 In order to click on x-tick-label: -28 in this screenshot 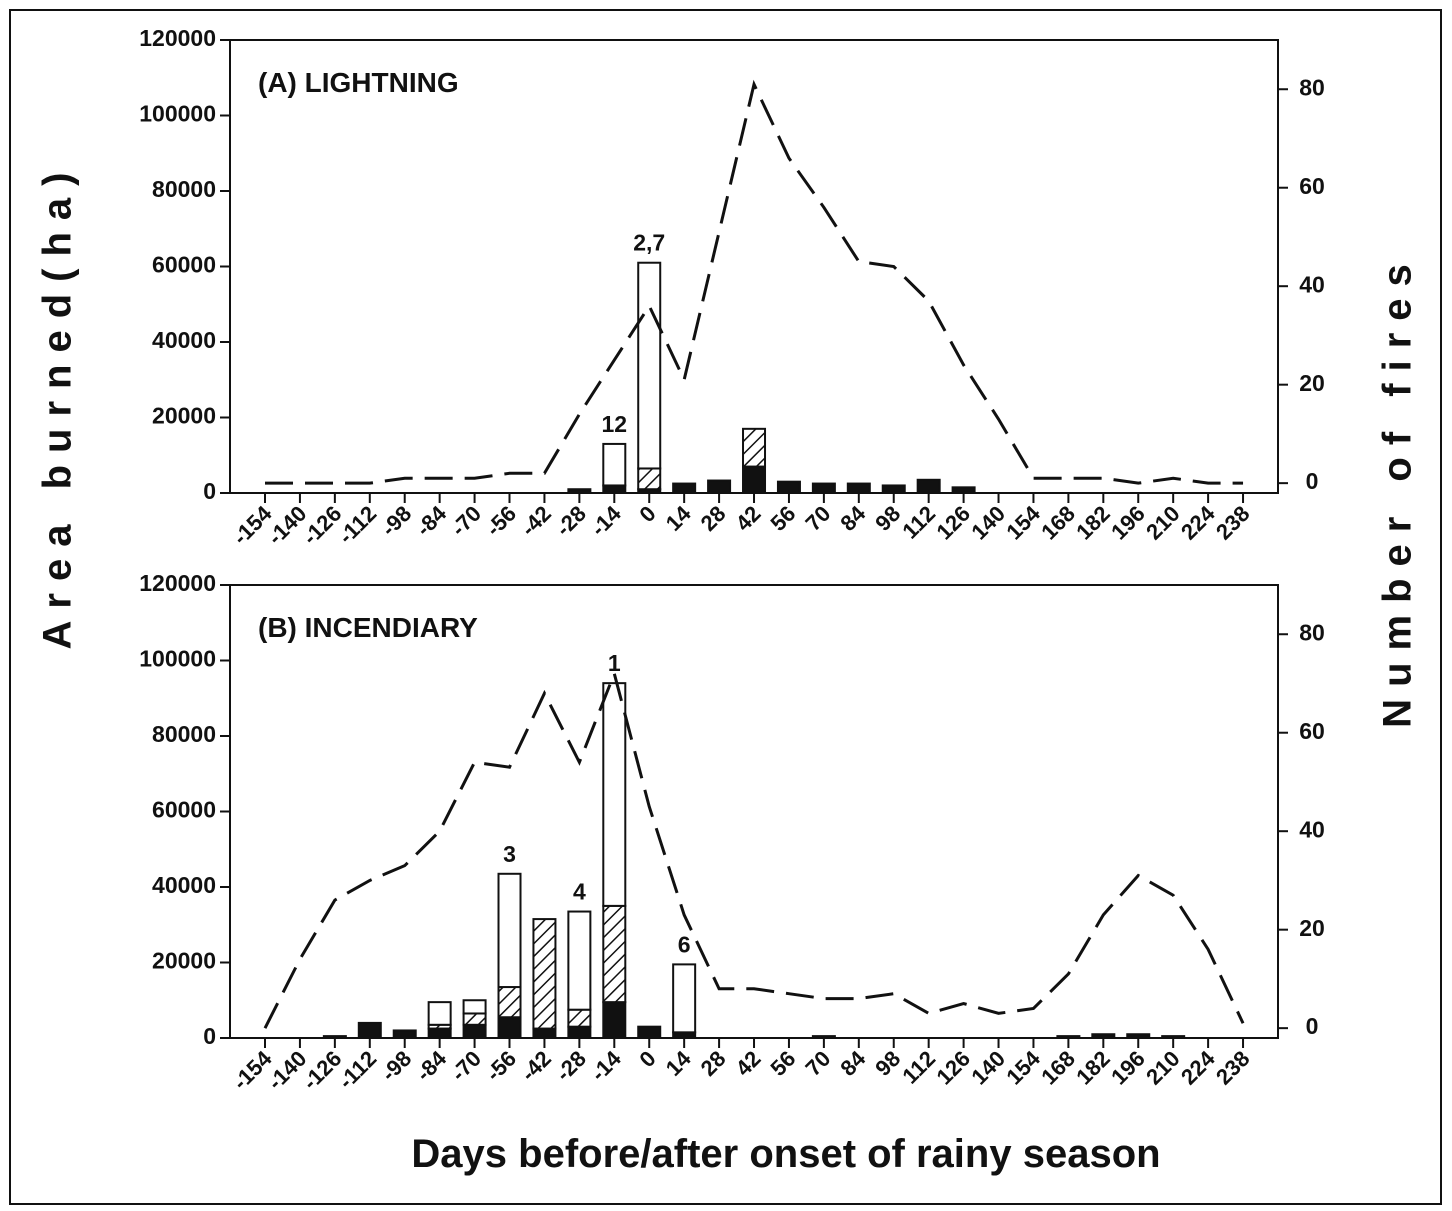, I will do `click(571, 1066)`.